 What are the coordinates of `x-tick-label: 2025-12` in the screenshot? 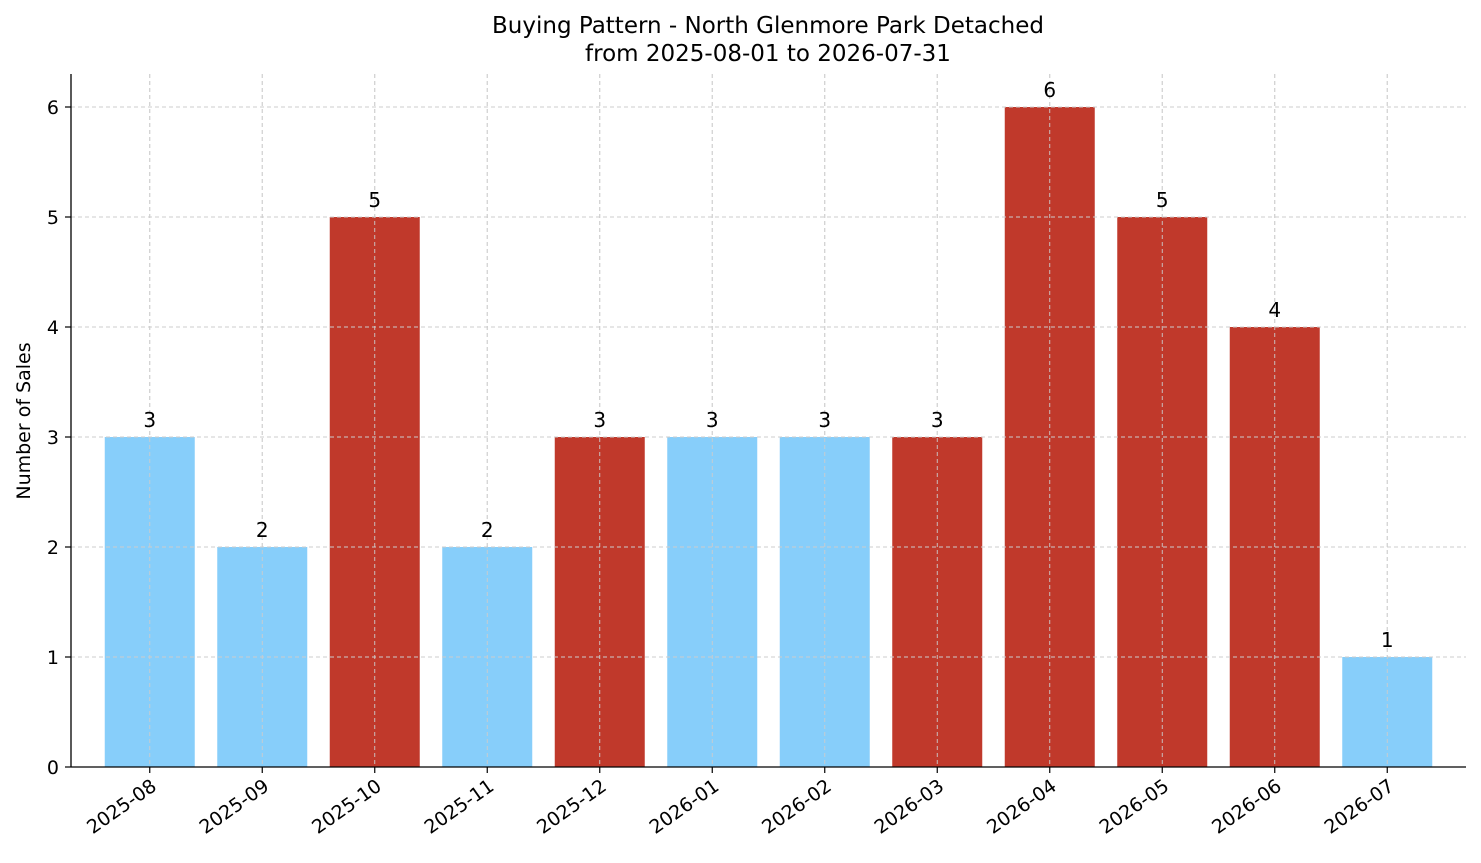 It's located at (572, 807).